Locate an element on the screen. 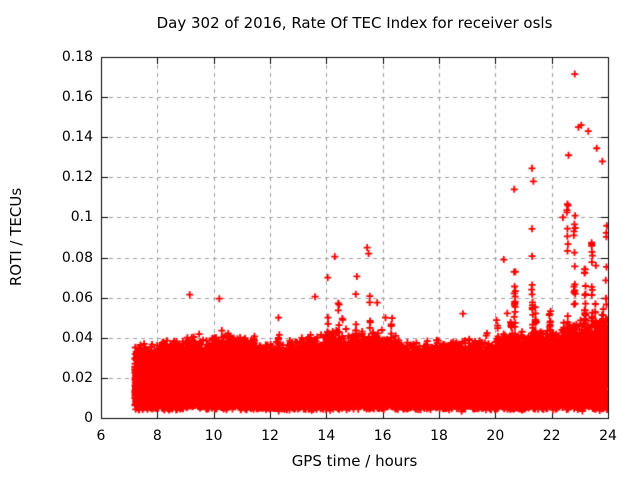  y-tick-label: 0.1 is located at coordinates (81, 217).